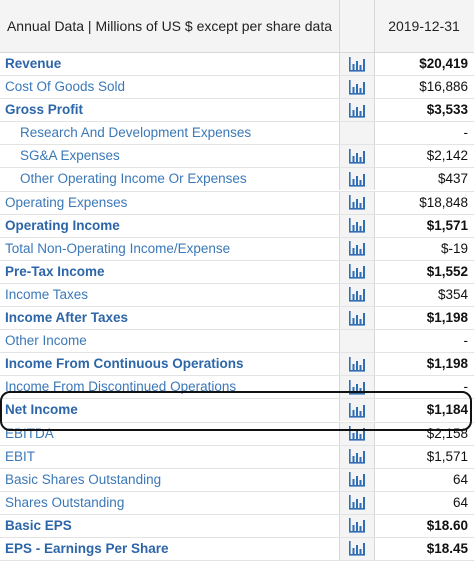  Describe the element at coordinates (443, 87) in the screenshot. I see `row-value: $16,886` at that location.